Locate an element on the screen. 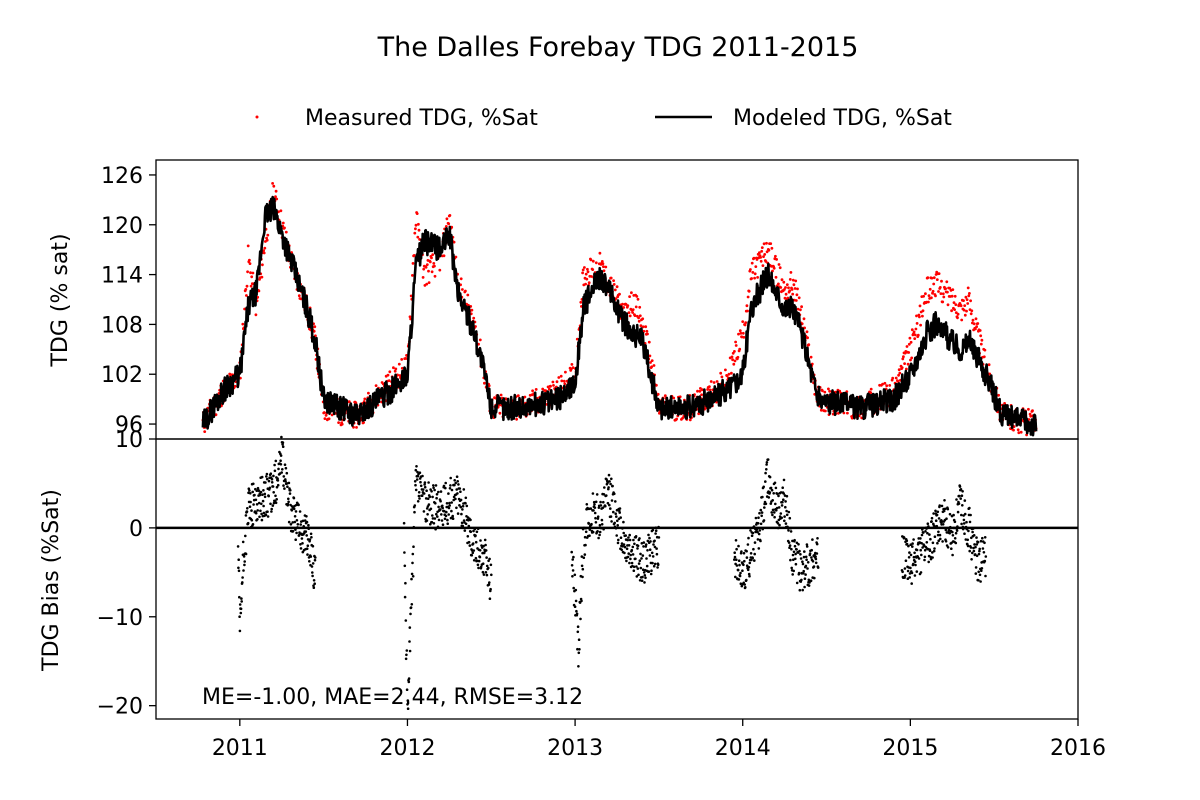  bottom-y-tick-label: 10 is located at coordinates (129, 440).